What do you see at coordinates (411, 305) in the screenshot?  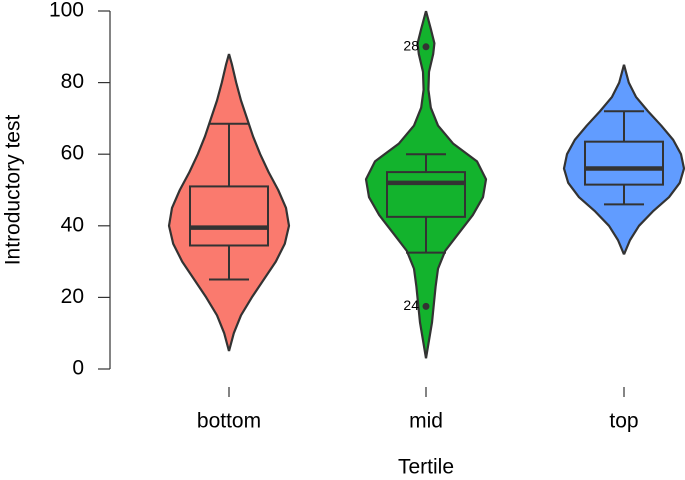 I see `outlier-label: 24` at bounding box center [411, 305].